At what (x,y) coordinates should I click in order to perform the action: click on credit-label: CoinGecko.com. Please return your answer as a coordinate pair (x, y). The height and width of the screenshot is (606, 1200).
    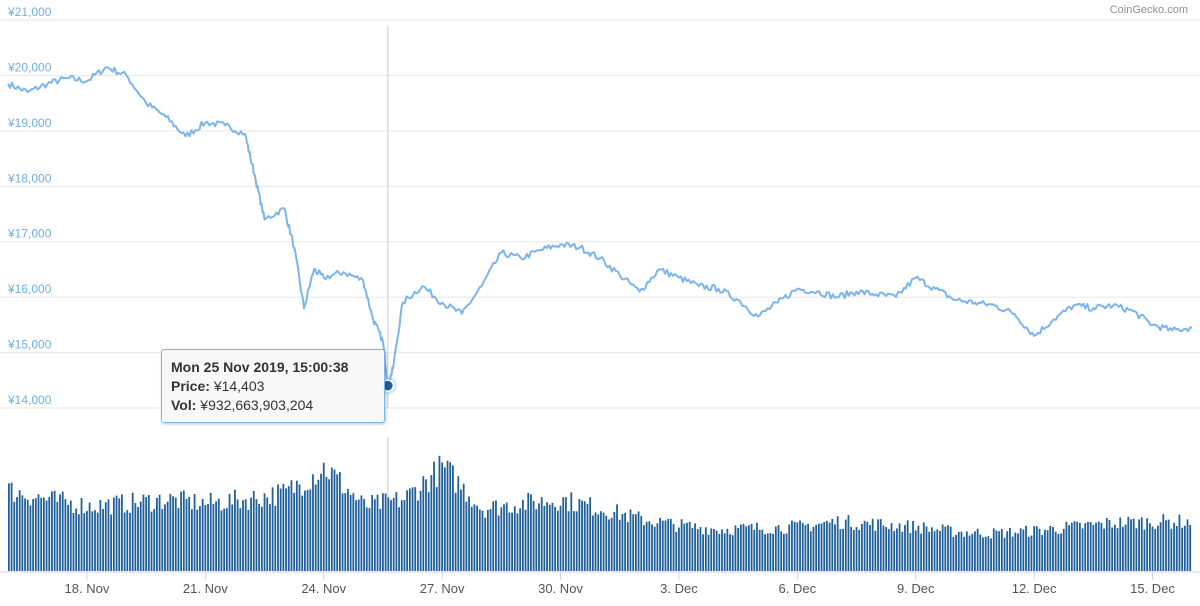
    Looking at the image, I should click on (1148, 10).